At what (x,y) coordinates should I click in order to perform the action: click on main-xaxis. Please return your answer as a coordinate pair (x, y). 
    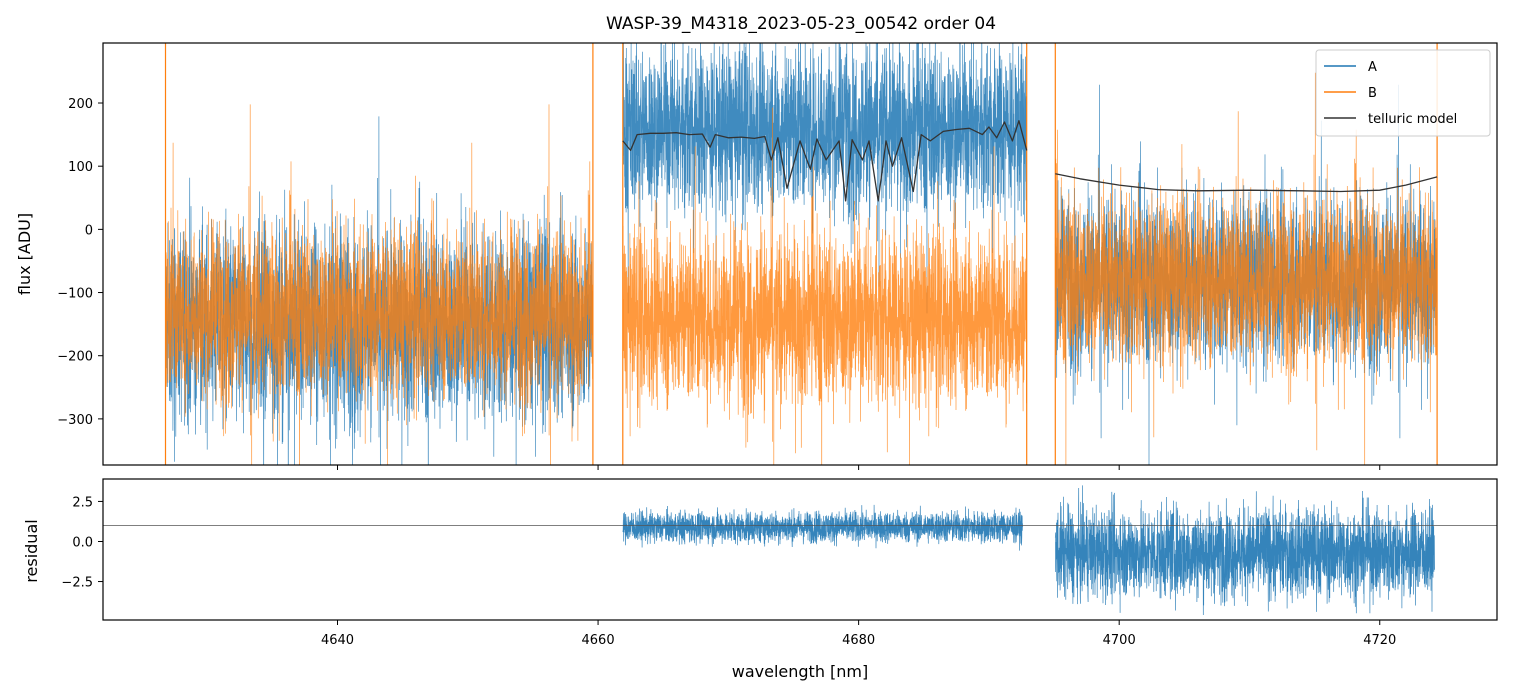
    Looking at the image, I should click on (859, 467).